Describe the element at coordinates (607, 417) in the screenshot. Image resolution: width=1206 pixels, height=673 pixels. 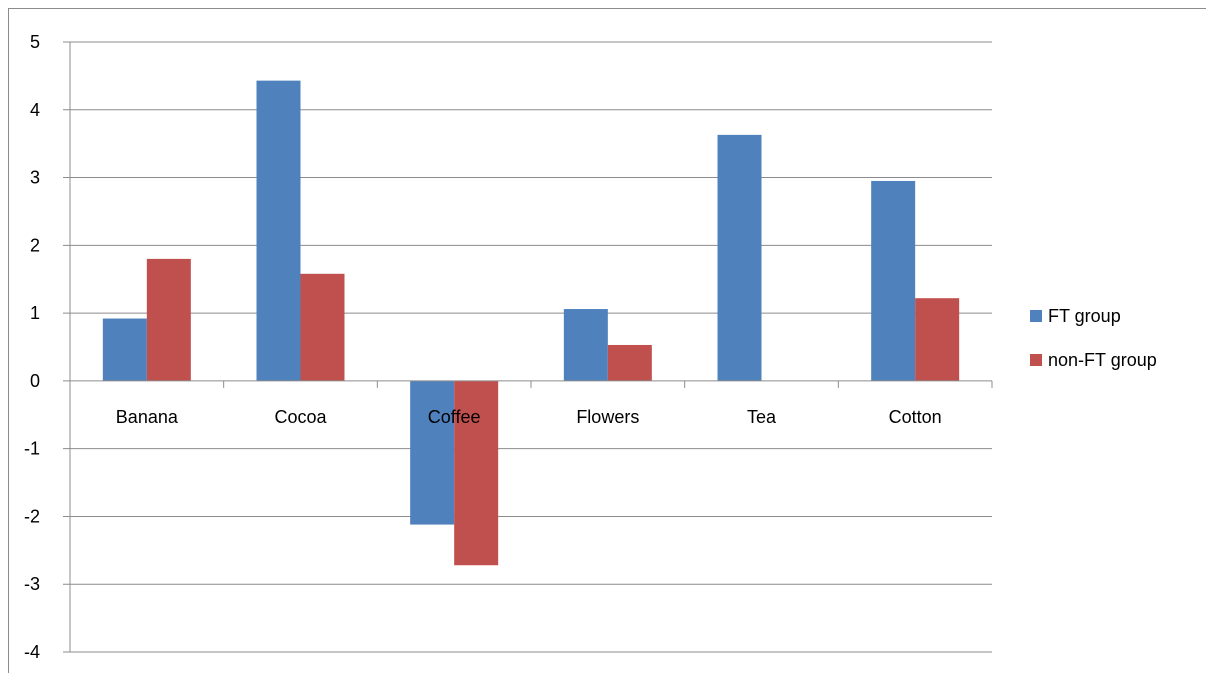
I see `x-category-label: Flowers` at that location.